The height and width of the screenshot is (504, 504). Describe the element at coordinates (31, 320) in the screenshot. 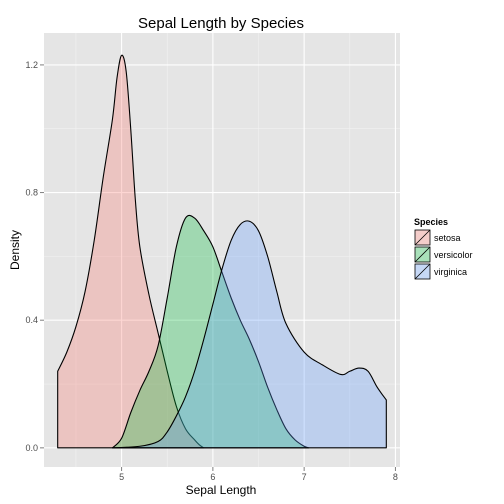

I see `y-tick-label: 0.4` at that location.